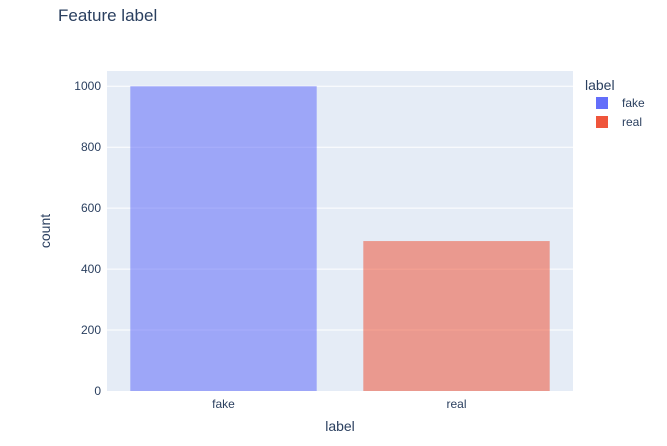 This screenshot has width=667, height=446. Describe the element at coordinates (87, 238) in the screenshot. I see `y-axis-ticks: 0 200 400 600 800 1000` at that location.